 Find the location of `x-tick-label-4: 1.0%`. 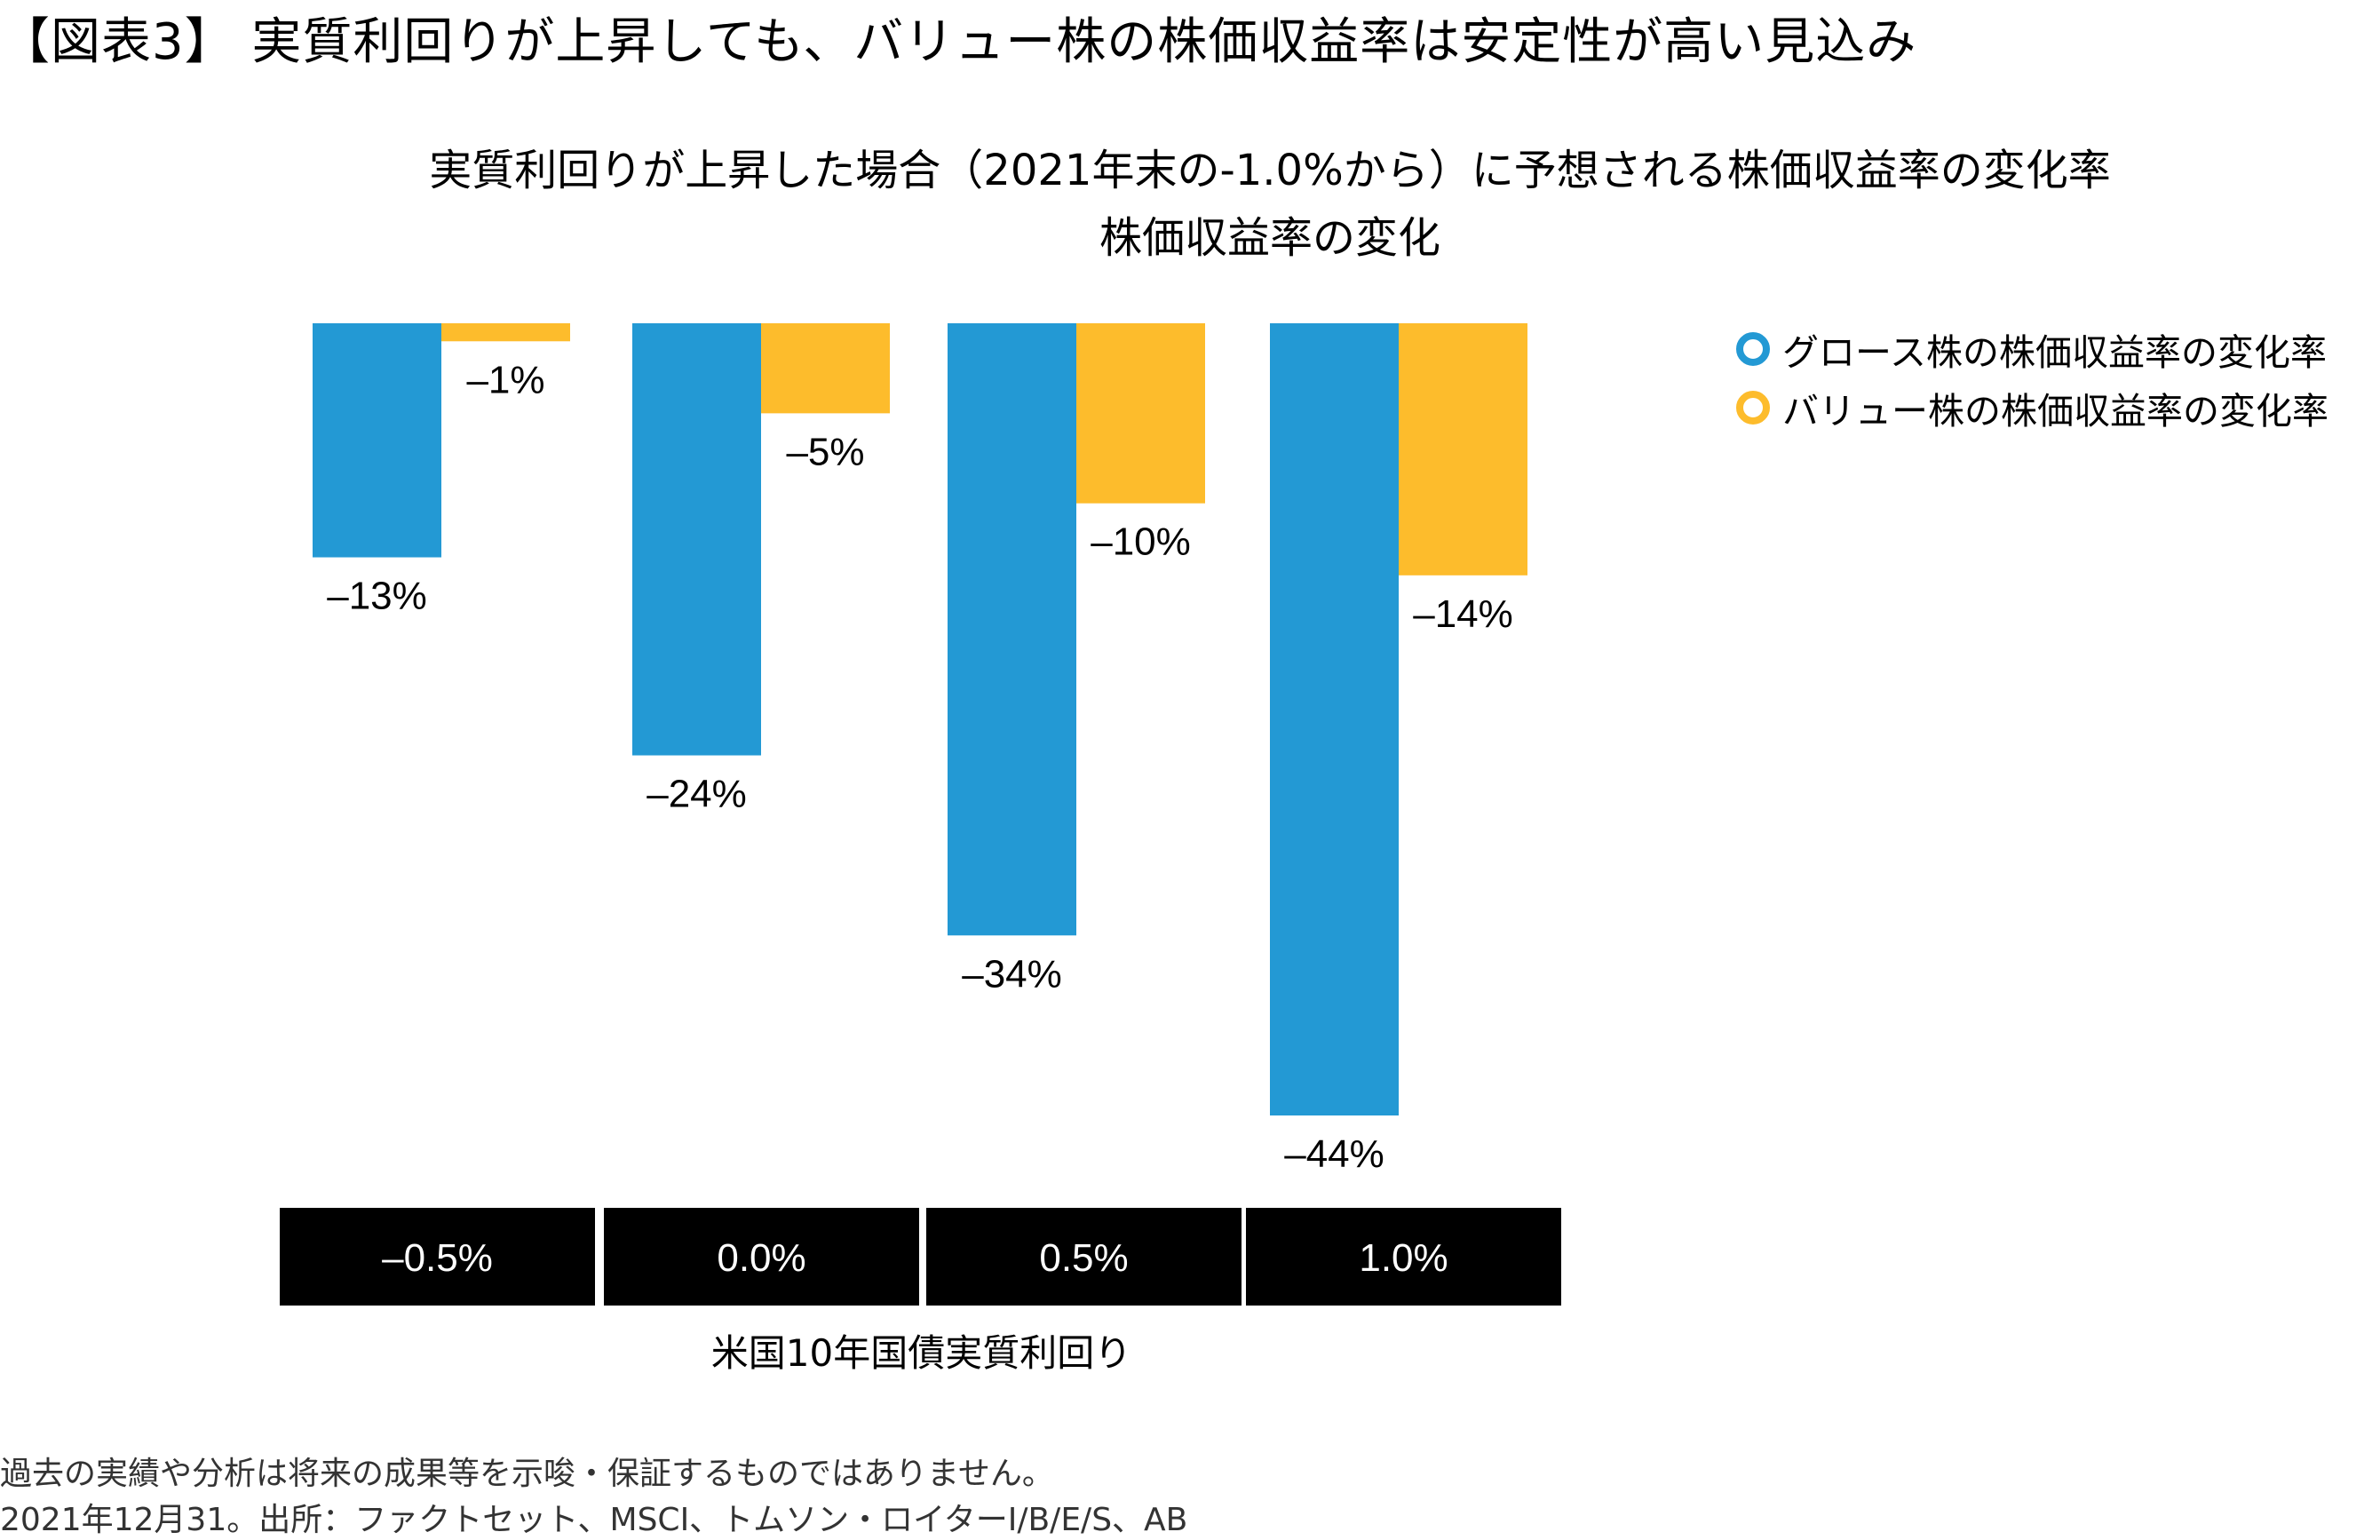

x-tick-label-4: 1.0% is located at coordinates (1403, 1258).